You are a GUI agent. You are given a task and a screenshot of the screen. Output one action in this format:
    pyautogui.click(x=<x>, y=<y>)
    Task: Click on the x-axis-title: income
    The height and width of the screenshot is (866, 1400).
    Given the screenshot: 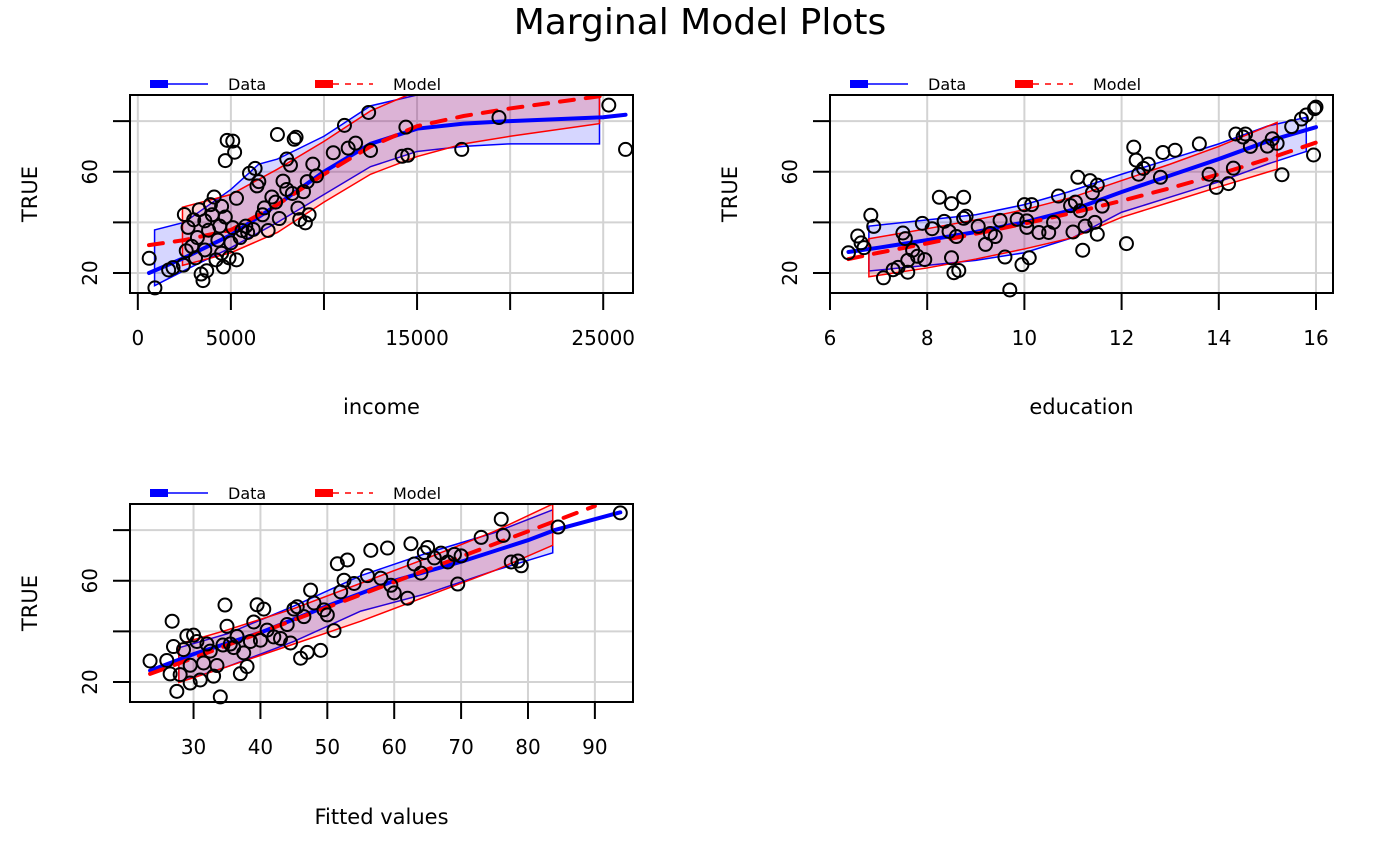 What is the action you would take?
    pyautogui.click(x=381, y=407)
    